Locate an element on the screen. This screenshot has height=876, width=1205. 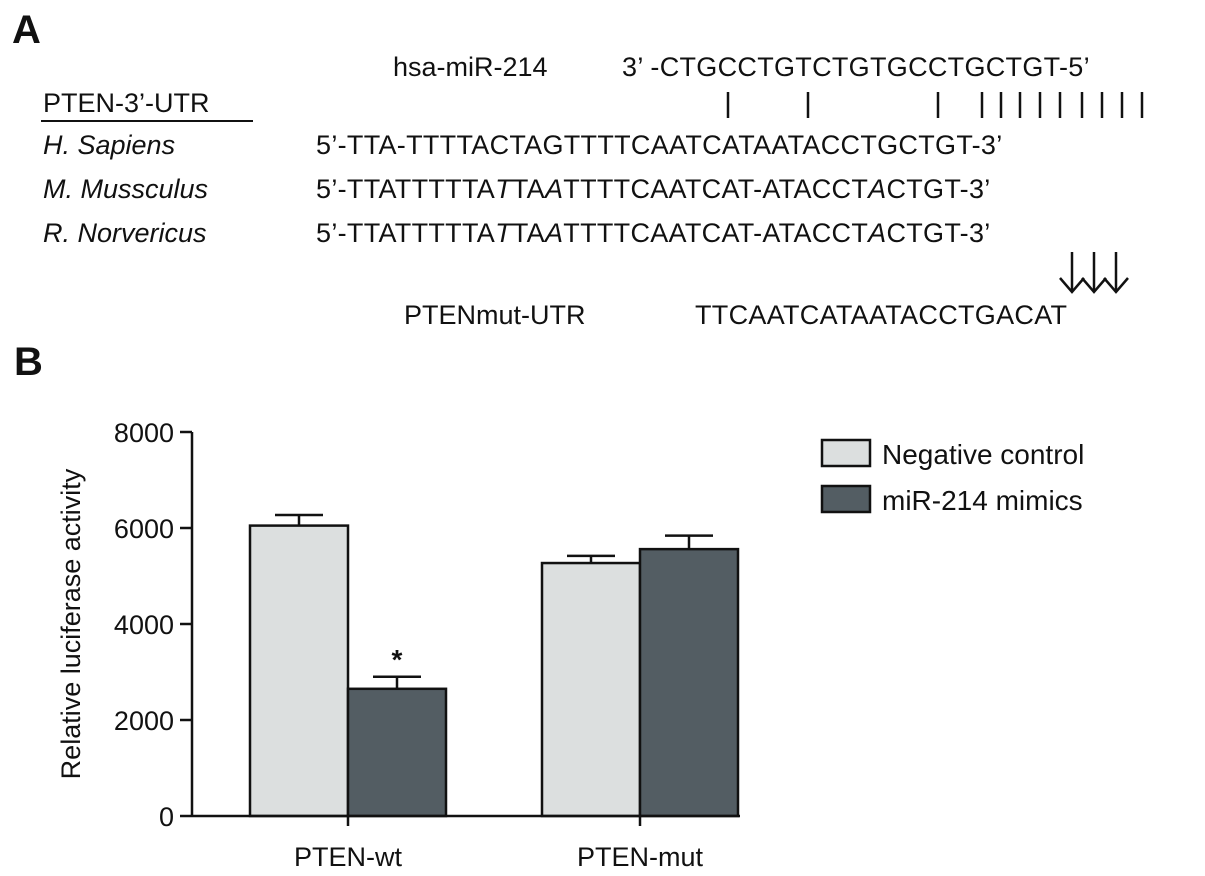
x-tick-label: PTEN-mut is located at coordinates (640, 857).